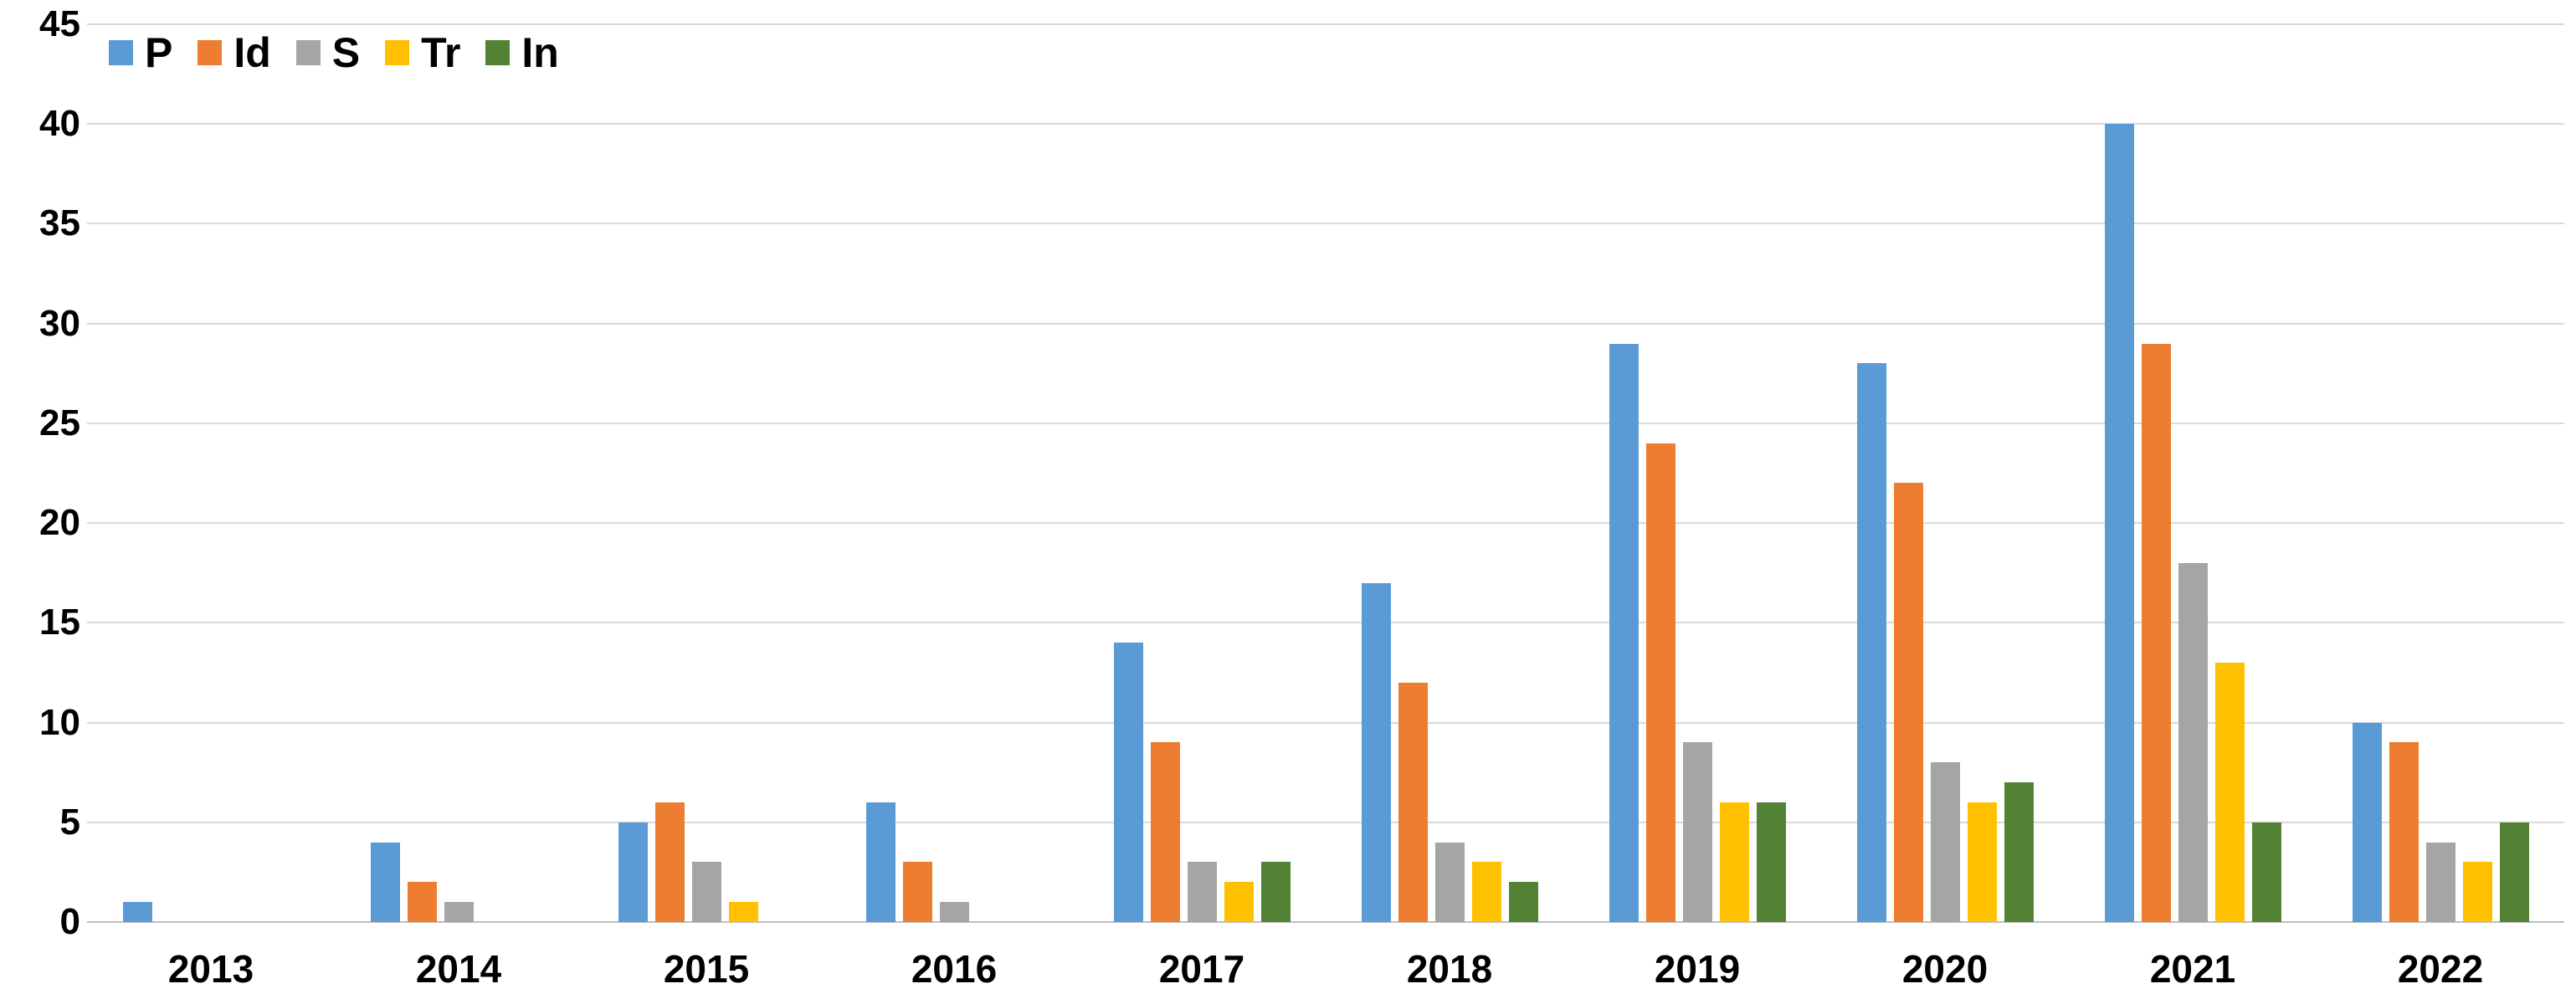 This screenshot has height=999, width=2576. I want to click on bar-In-2020, so click(2019, 852).